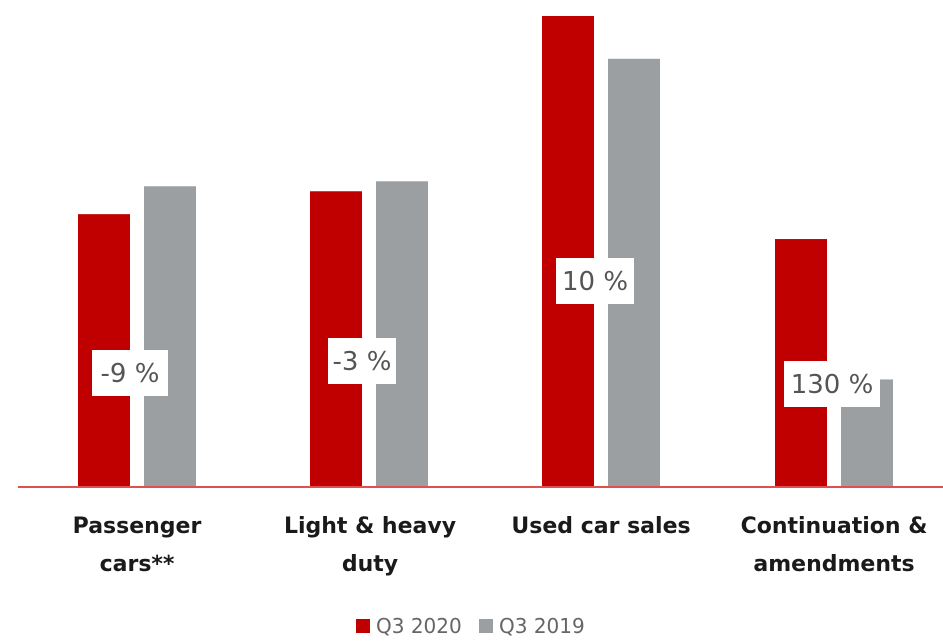  I want to click on legend-label-q3-2019: Q3 2019, so click(542, 626).